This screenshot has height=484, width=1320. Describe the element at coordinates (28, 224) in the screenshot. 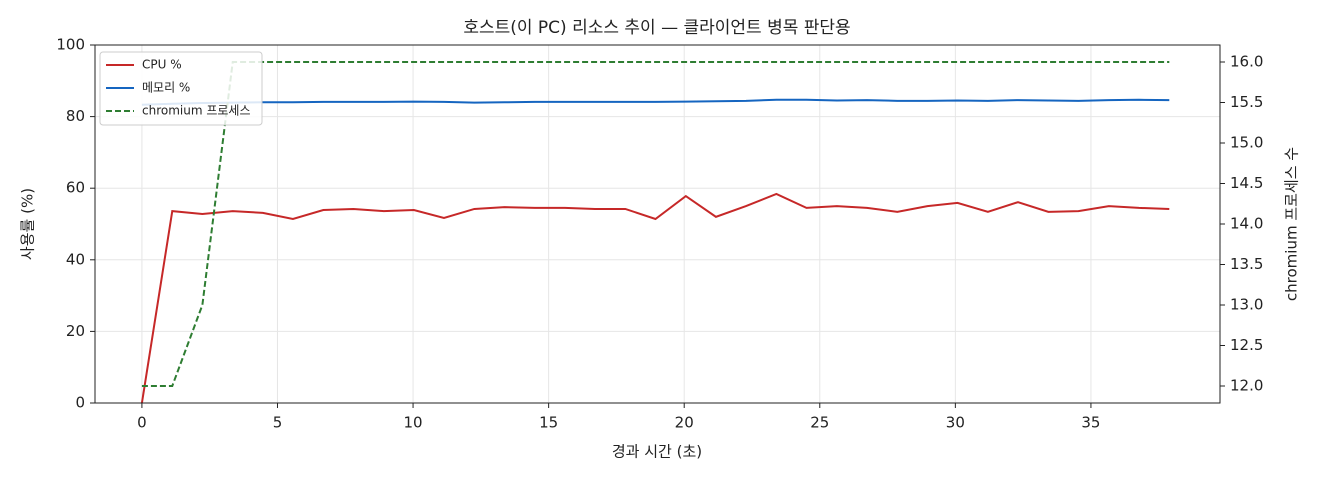

I see `y-axis-label: 사용률 (%)` at that location.